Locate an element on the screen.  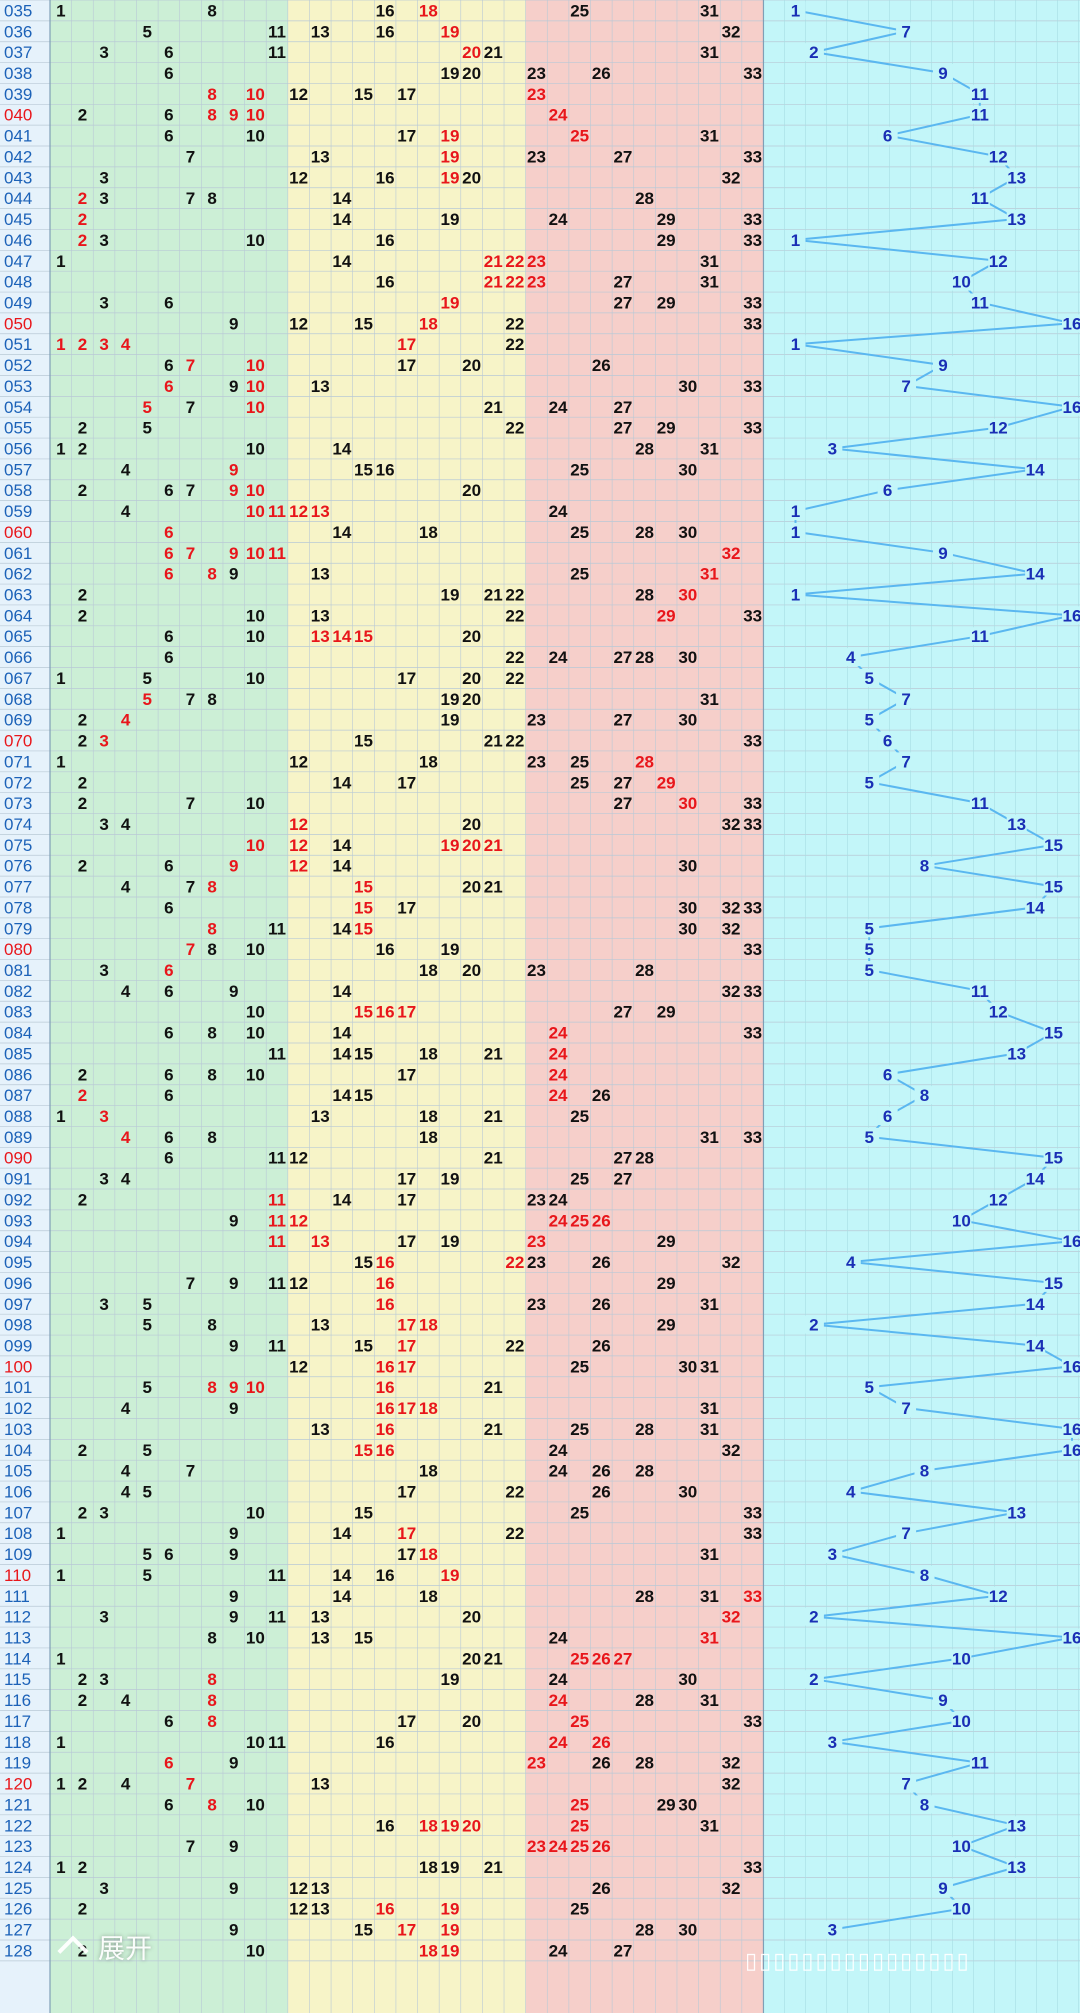
issue-label: 122 is located at coordinates (18, 1825).